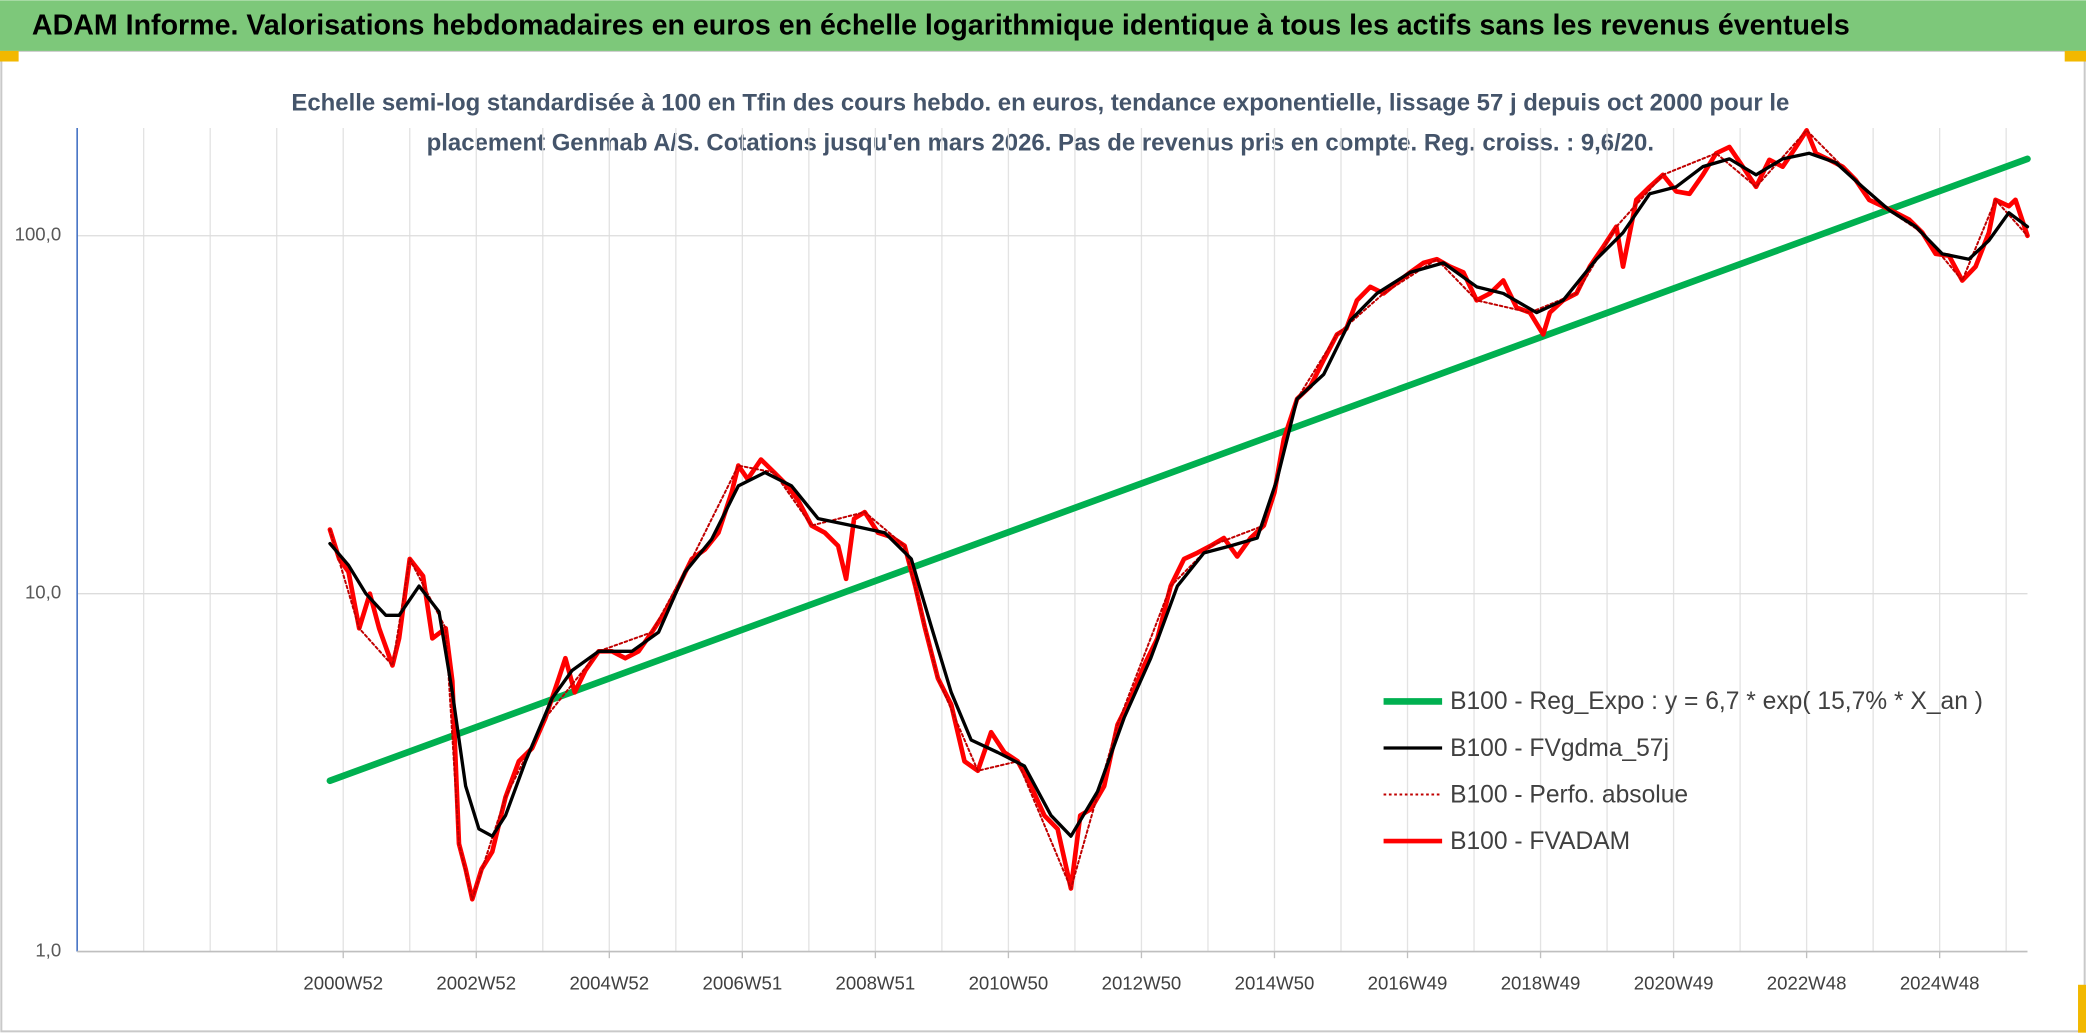  I want to click on x-tick-label: 2008W51, so click(876, 983).